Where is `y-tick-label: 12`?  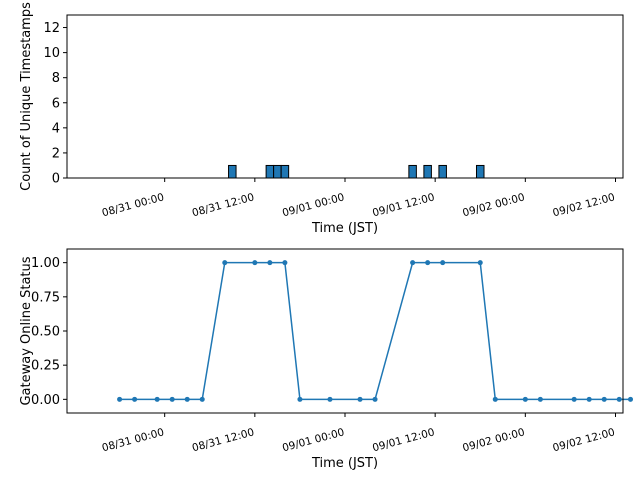
y-tick-label: 12 is located at coordinates (51, 28).